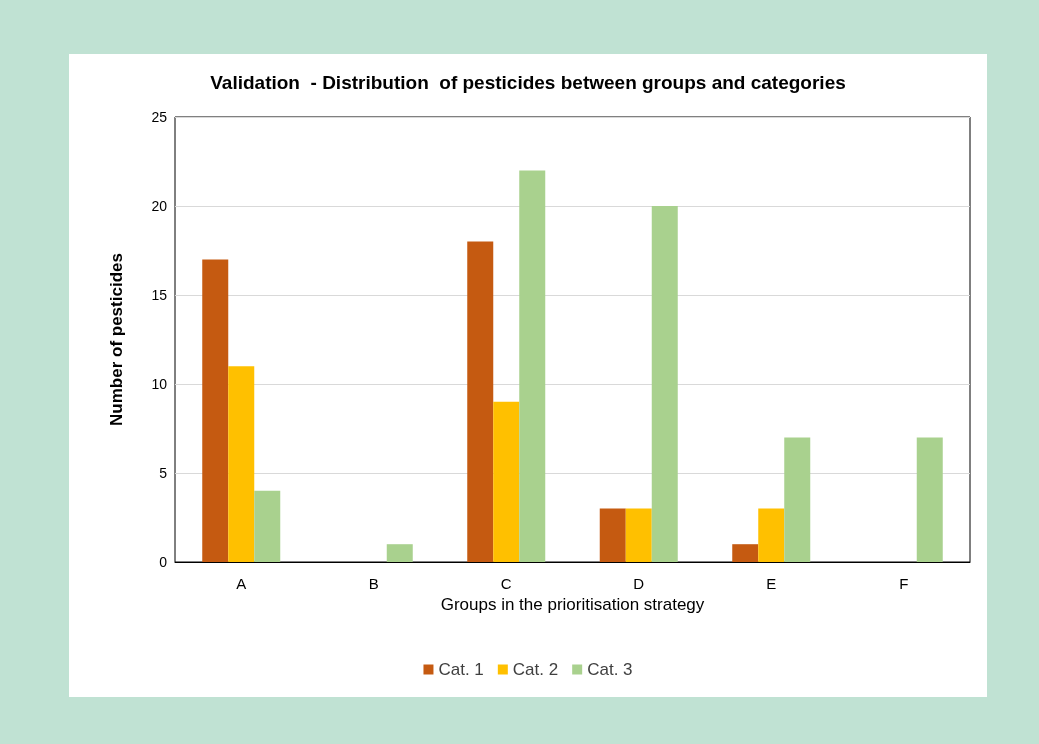  What do you see at coordinates (163, 473) in the screenshot?
I see `y-tick-label: 5` at bounding box center [163, 473].